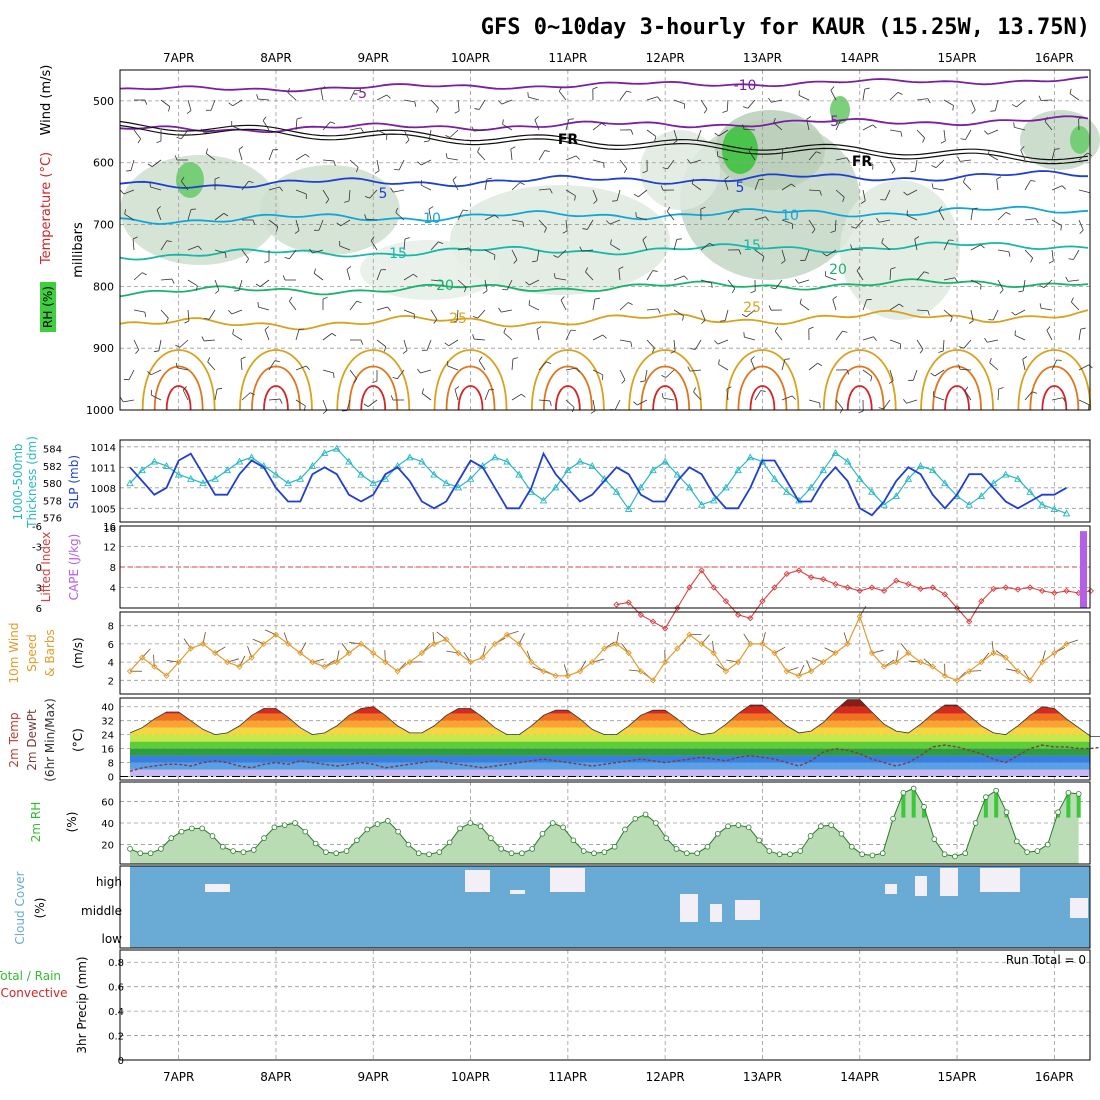 This screenshot has width=1100, height=1100. I want to click on date-label-bottom: 15APR, so click(957, 1077).